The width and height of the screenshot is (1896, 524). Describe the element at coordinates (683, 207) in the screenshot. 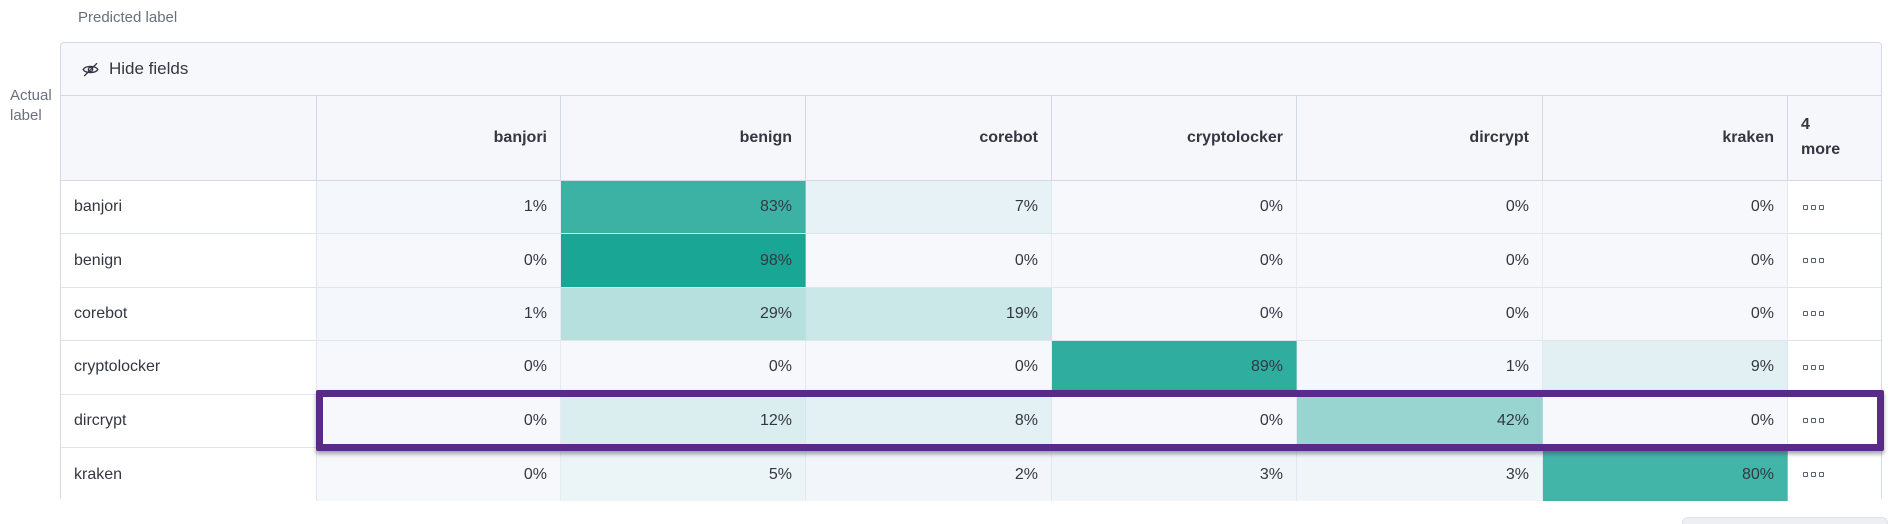

I see `matrix-cell: 83%` at that location.